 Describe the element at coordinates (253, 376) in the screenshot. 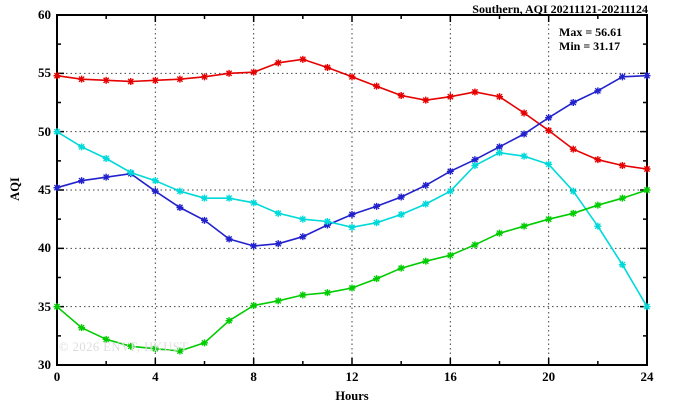

I see `x-tick-label-8: 8` at that location.